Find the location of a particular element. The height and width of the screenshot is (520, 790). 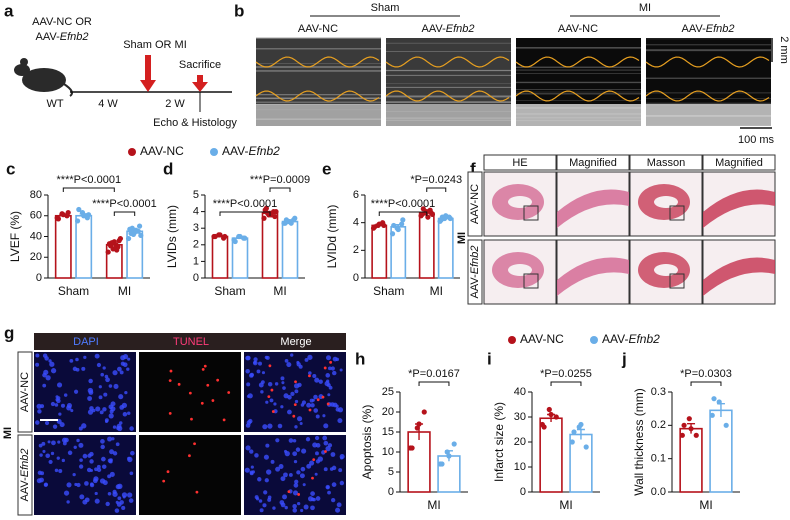

readout: Echo & Histology is located at coordinates (195, 123).